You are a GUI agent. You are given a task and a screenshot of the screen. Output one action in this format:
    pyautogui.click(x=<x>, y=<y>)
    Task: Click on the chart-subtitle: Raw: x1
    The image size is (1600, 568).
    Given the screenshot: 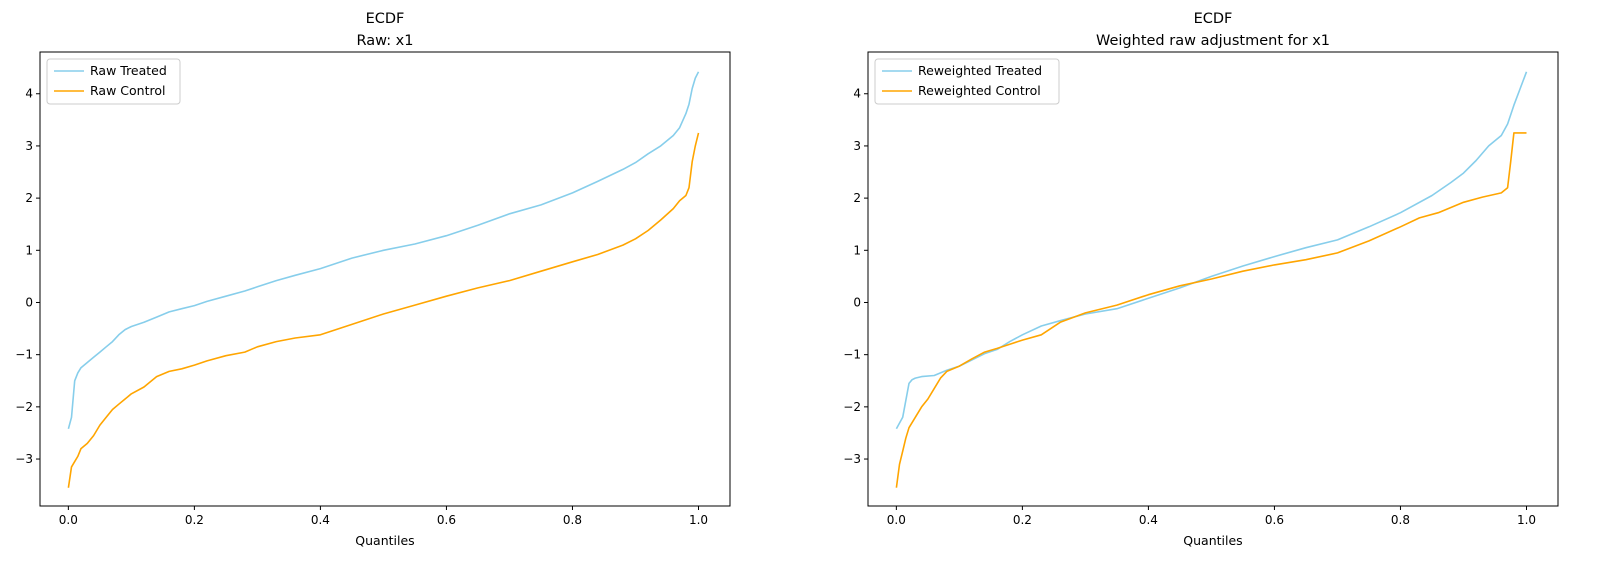 What is the action you would take?
    pyautogui.click(x=384, y=41)
    